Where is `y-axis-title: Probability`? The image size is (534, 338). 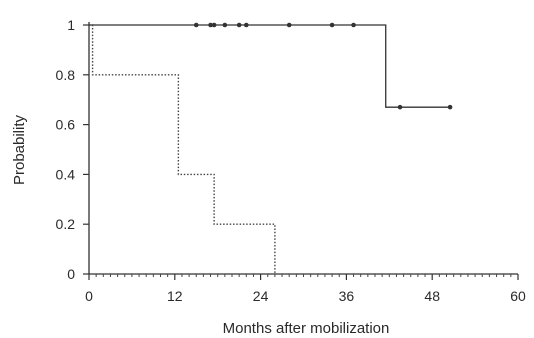 y-axis-title: Probability is located at coordinates (19, 149).